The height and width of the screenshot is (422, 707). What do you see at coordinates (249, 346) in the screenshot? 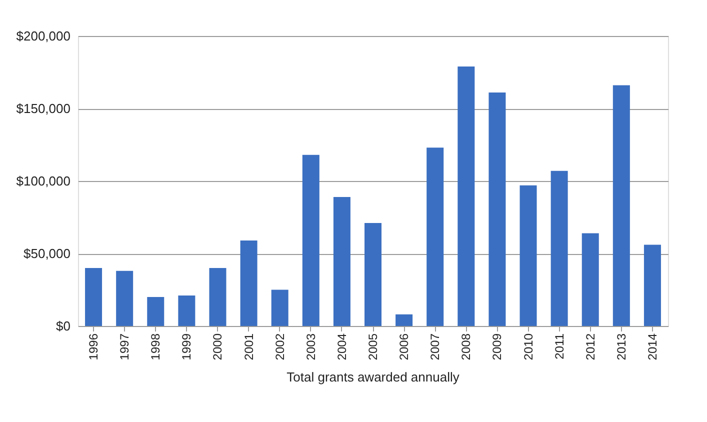
I see `x-tick-label: 2001` at bounding box center [249, 346].